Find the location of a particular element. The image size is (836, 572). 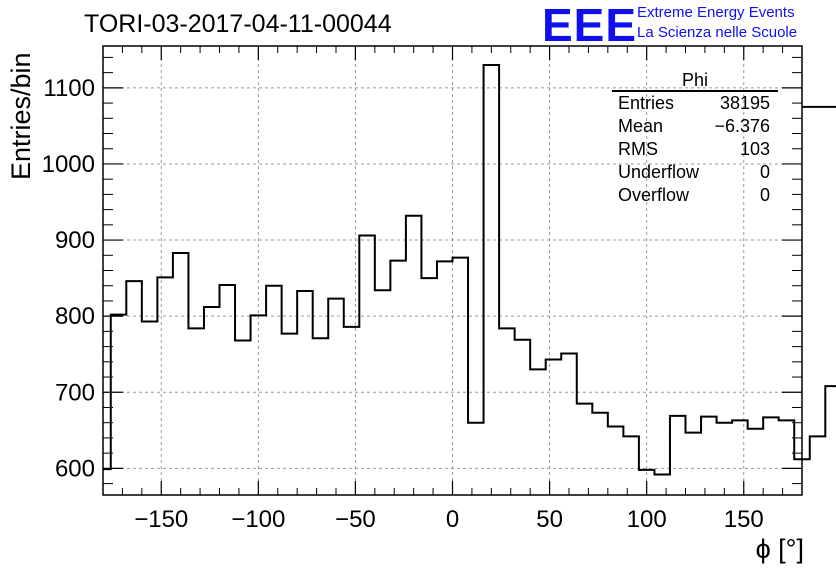

y-tick-label: 1000 is located at coordinates (68, 164).